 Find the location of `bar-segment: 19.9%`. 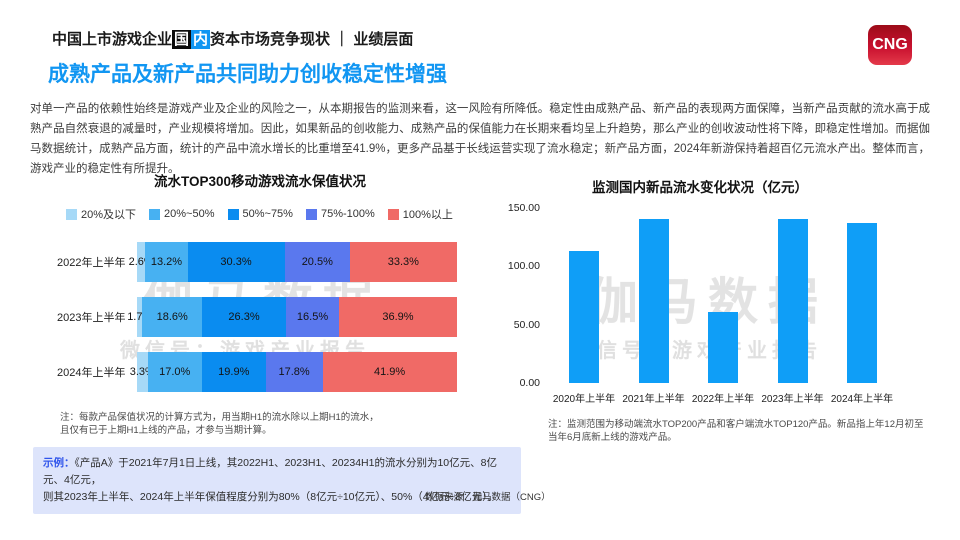

bar-segment: 19.9% is located at coordinates (233, 372).